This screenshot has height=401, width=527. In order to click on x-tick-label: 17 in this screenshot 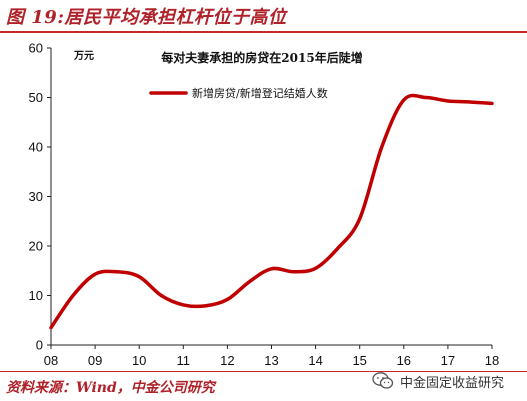, I will do `click(448, 360)`.